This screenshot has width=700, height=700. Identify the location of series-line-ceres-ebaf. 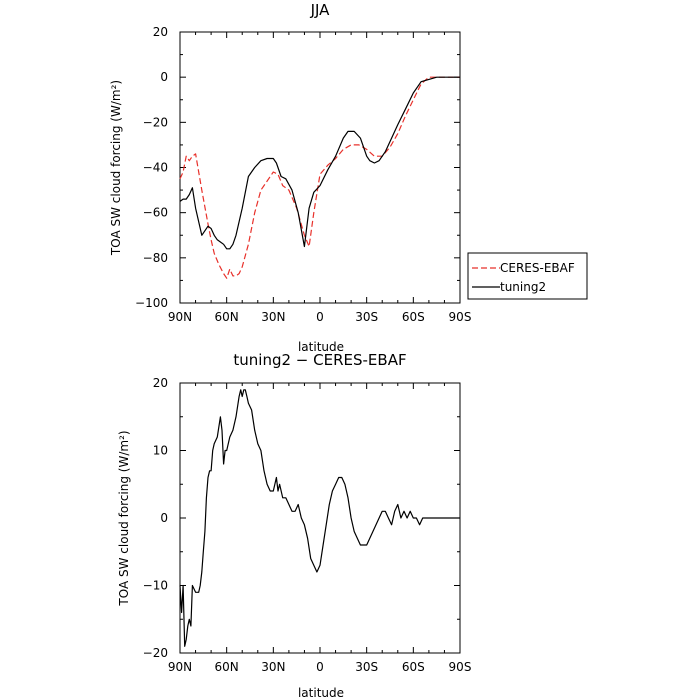
(319, 177).